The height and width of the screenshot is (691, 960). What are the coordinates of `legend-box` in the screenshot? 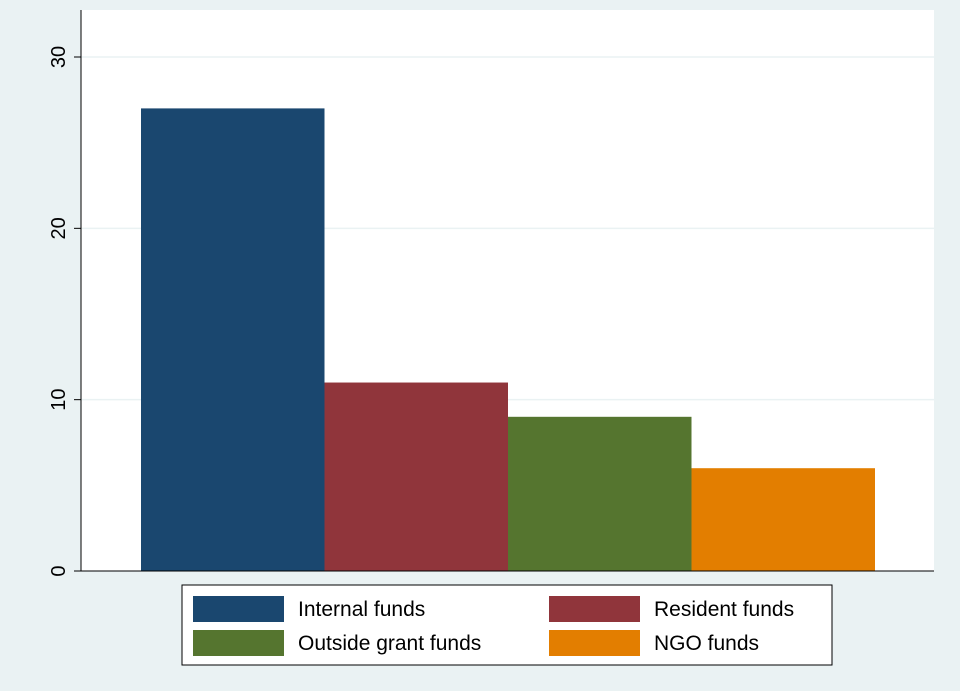 It's located at (507, 625).